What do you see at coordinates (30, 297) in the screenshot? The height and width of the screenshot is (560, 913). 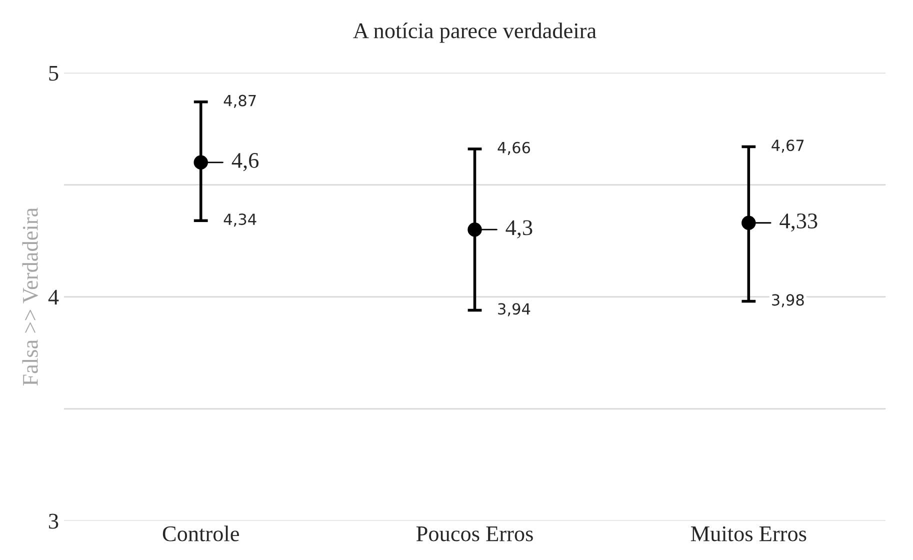 I see `y-axis-title: Falsa >> Verdadeira` at bounding box center [30, 297].